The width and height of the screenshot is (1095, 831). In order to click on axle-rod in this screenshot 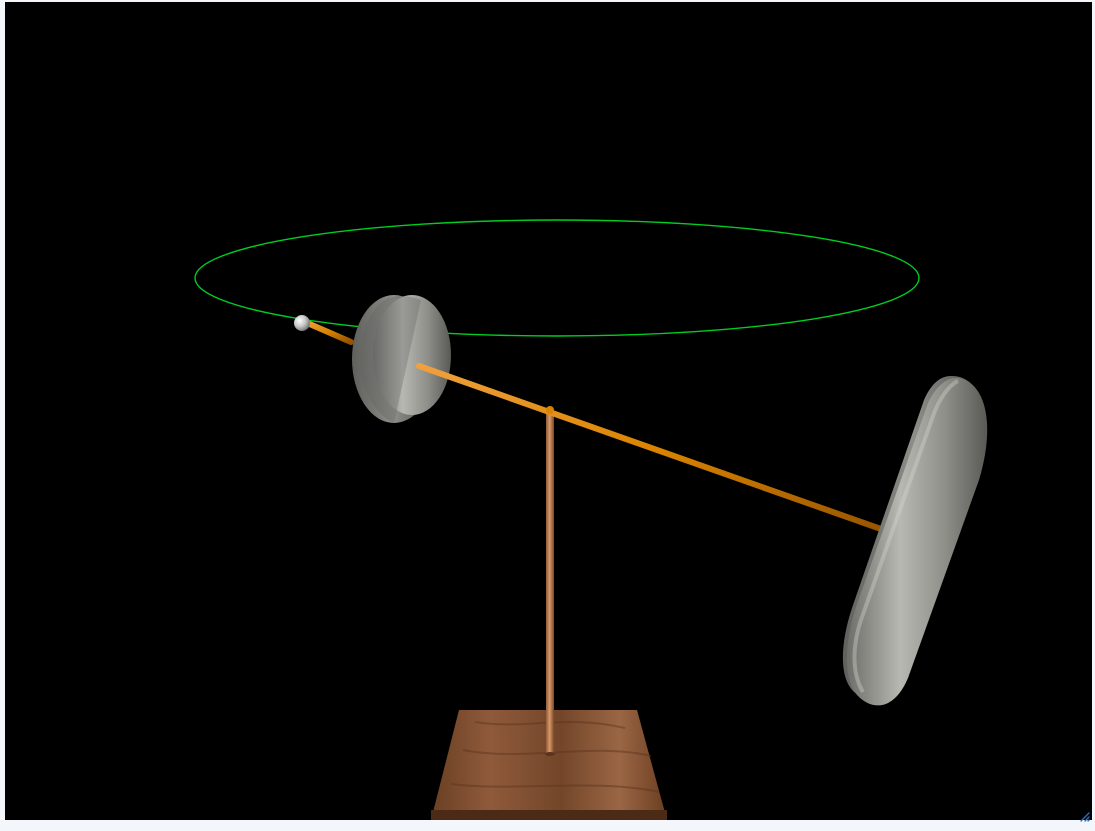, I will do `click(601, 428)`.